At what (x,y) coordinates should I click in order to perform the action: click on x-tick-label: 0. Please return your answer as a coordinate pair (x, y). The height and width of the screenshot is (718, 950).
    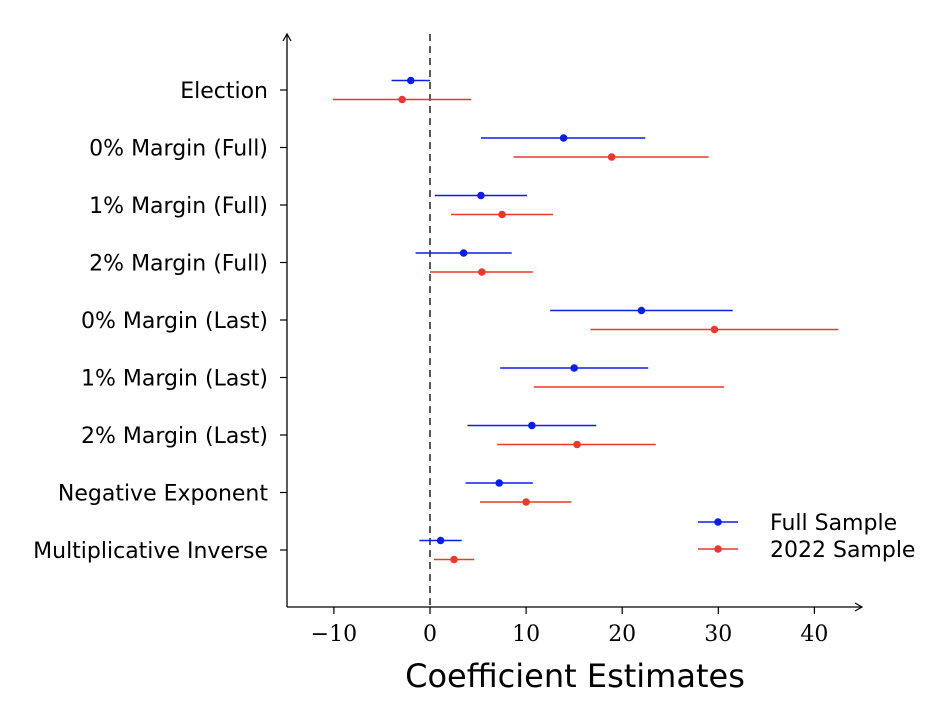
    Looking at the image, I should click on (430, 634).